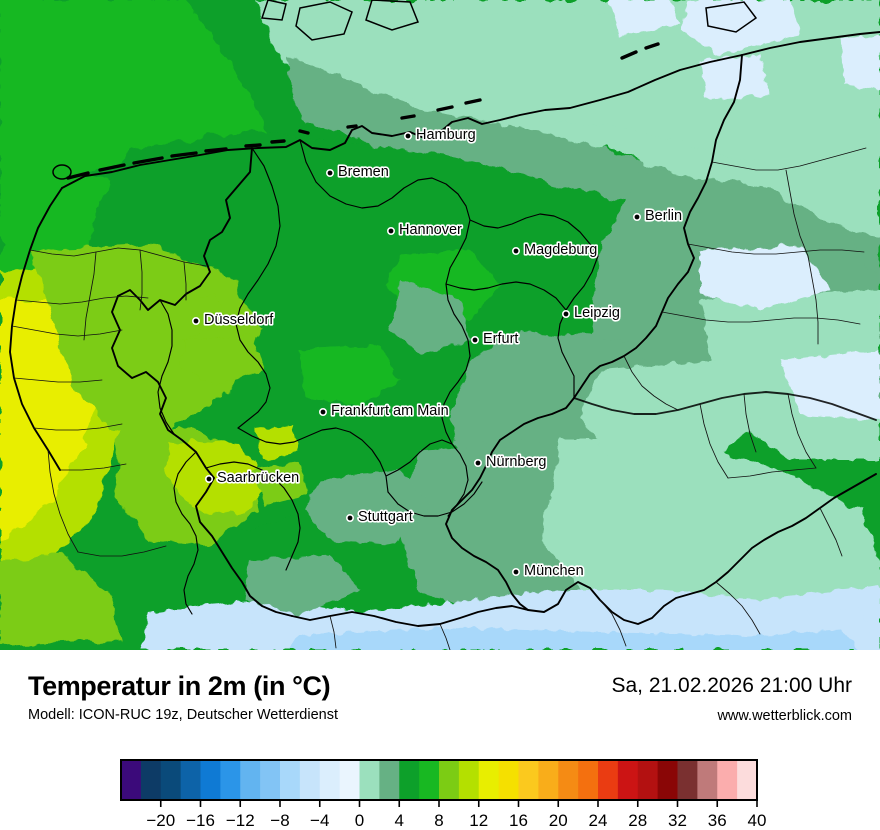 This screenshot has width=880, height=830. What do you see at coordinates (663, 216) in the screenshot?
I see `city-label: Berlin` at bounding box center [663, 216].